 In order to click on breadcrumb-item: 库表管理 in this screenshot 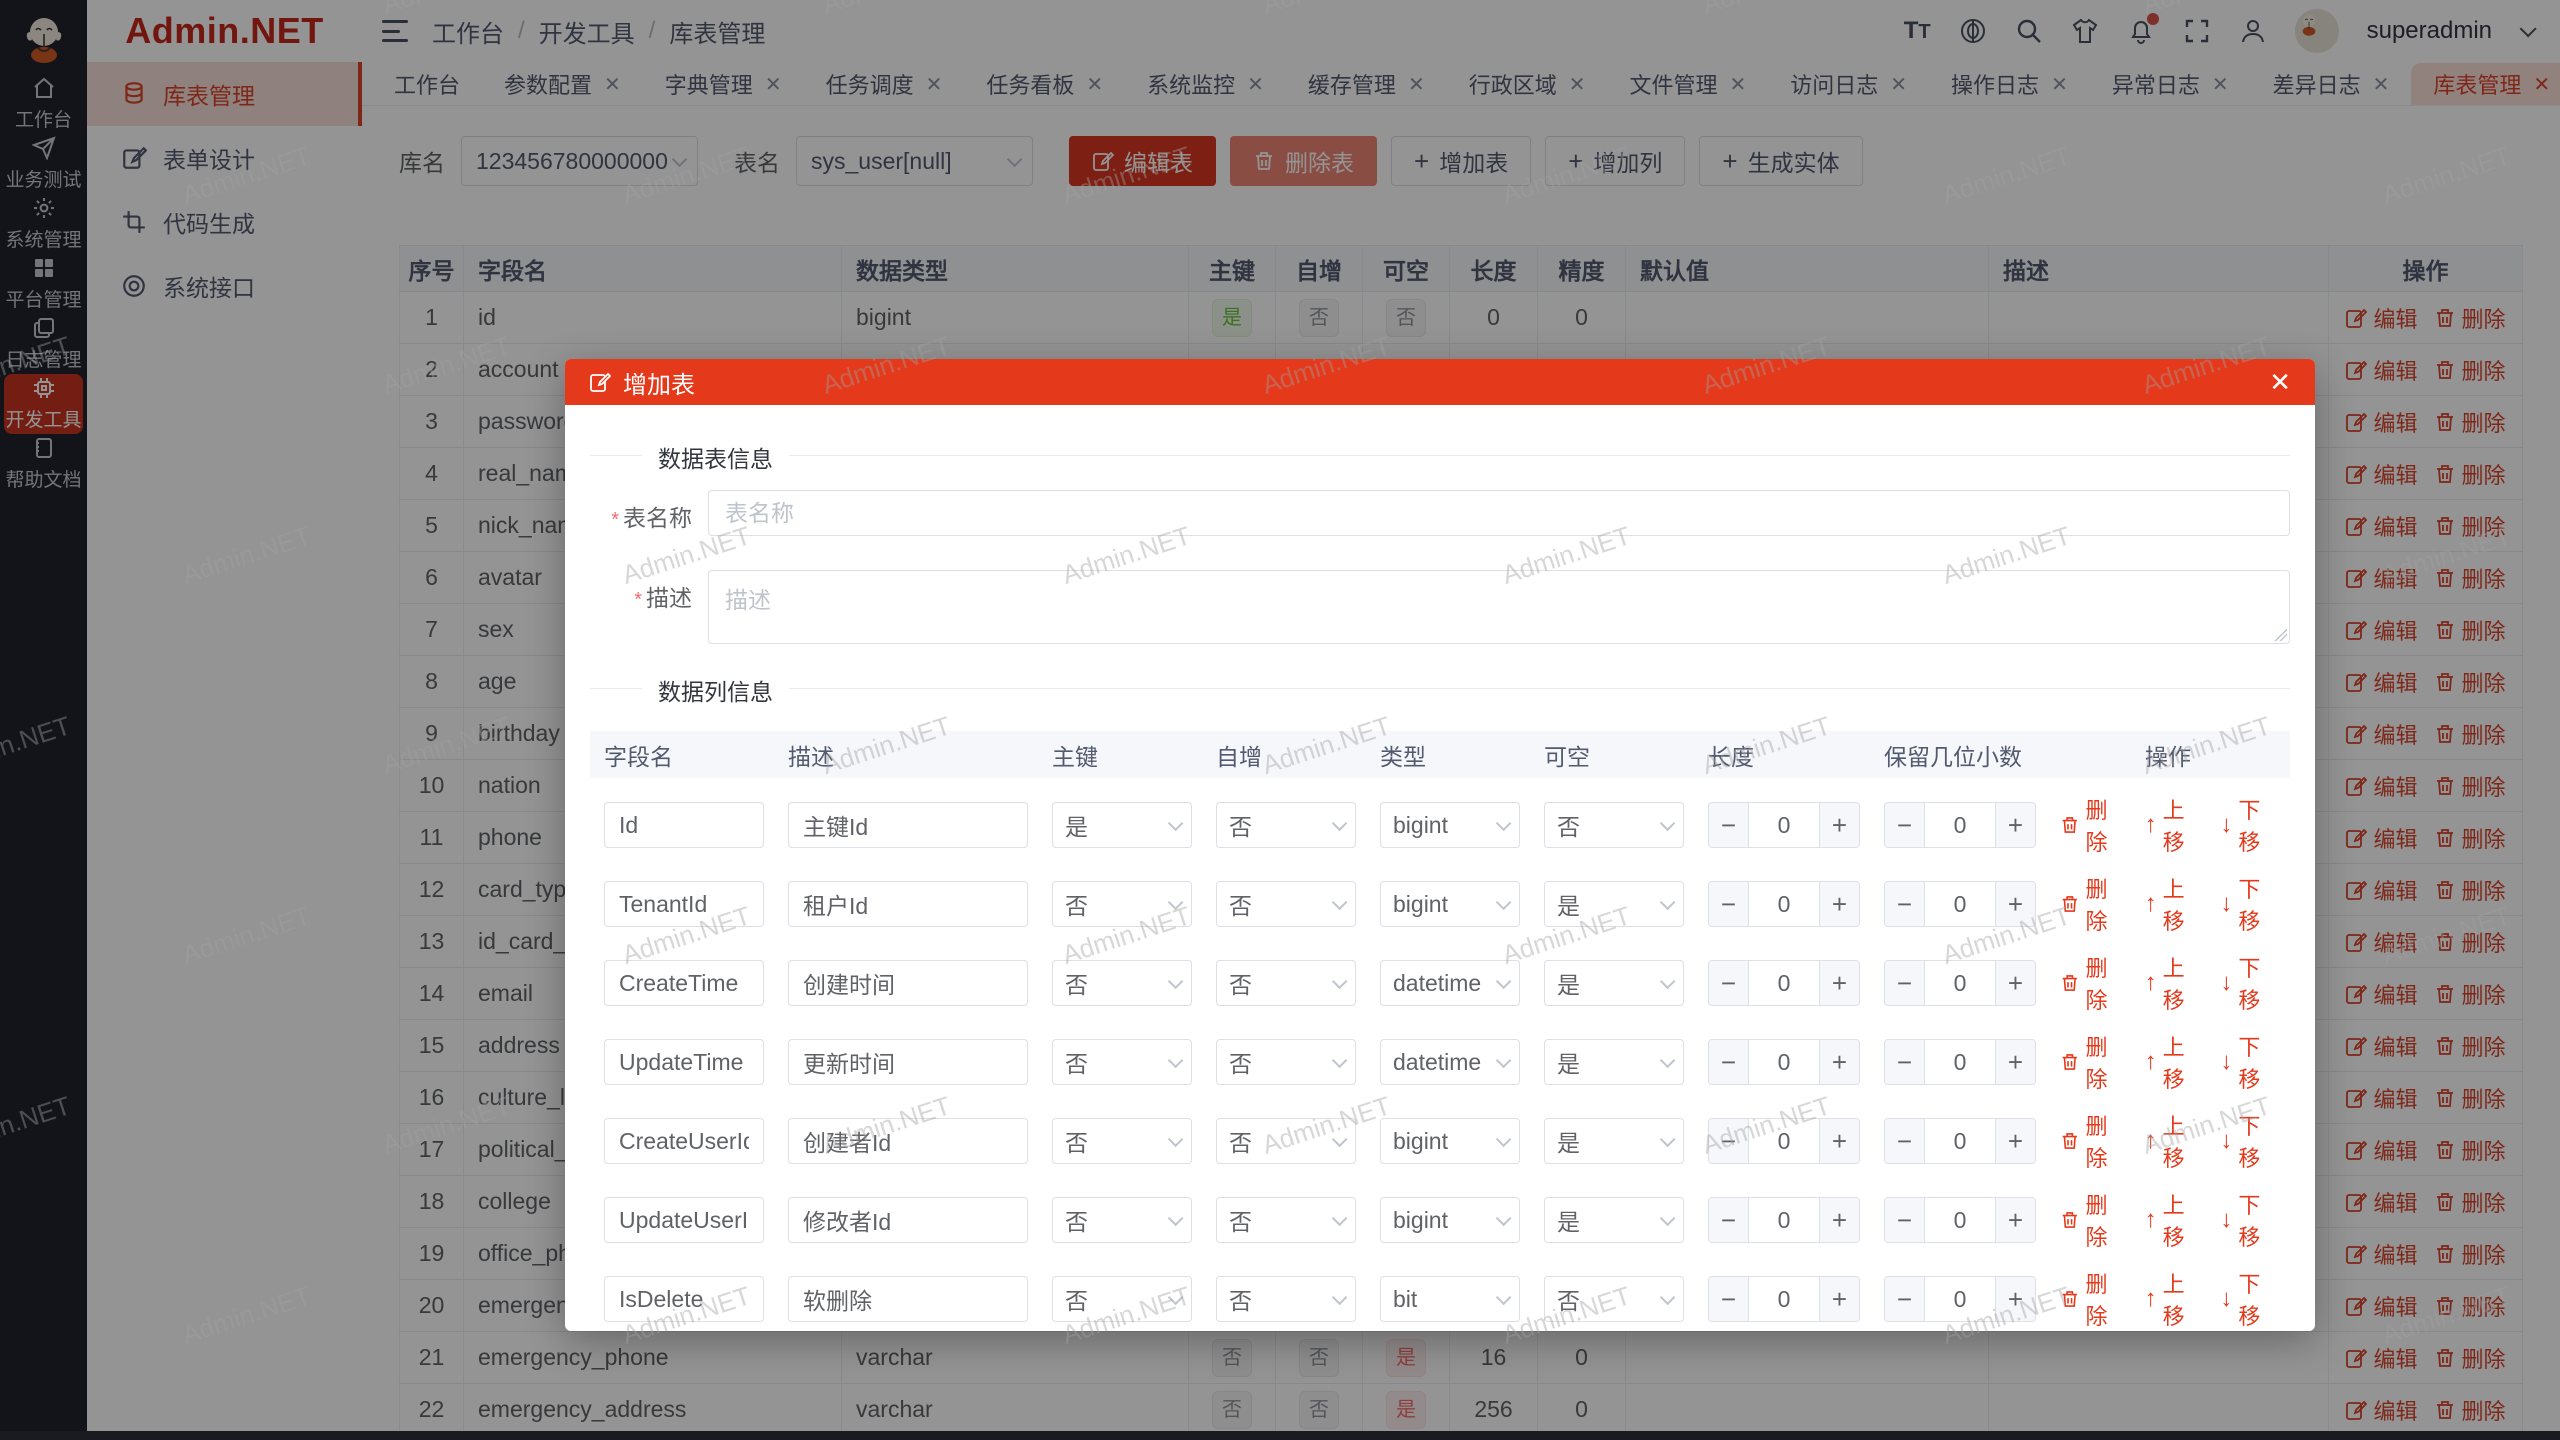, I will do `click(717, 34)`.